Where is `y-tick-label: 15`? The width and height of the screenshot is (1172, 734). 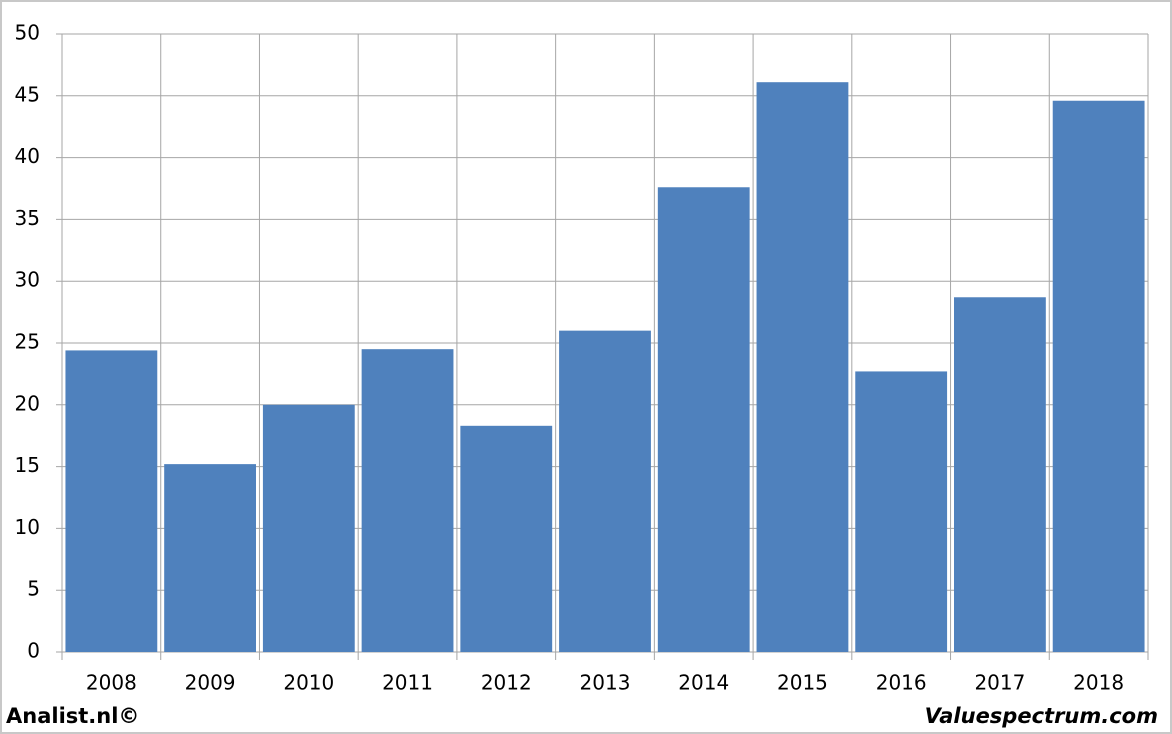
y-tick-label: 15 is located at coordinates (27, 465).